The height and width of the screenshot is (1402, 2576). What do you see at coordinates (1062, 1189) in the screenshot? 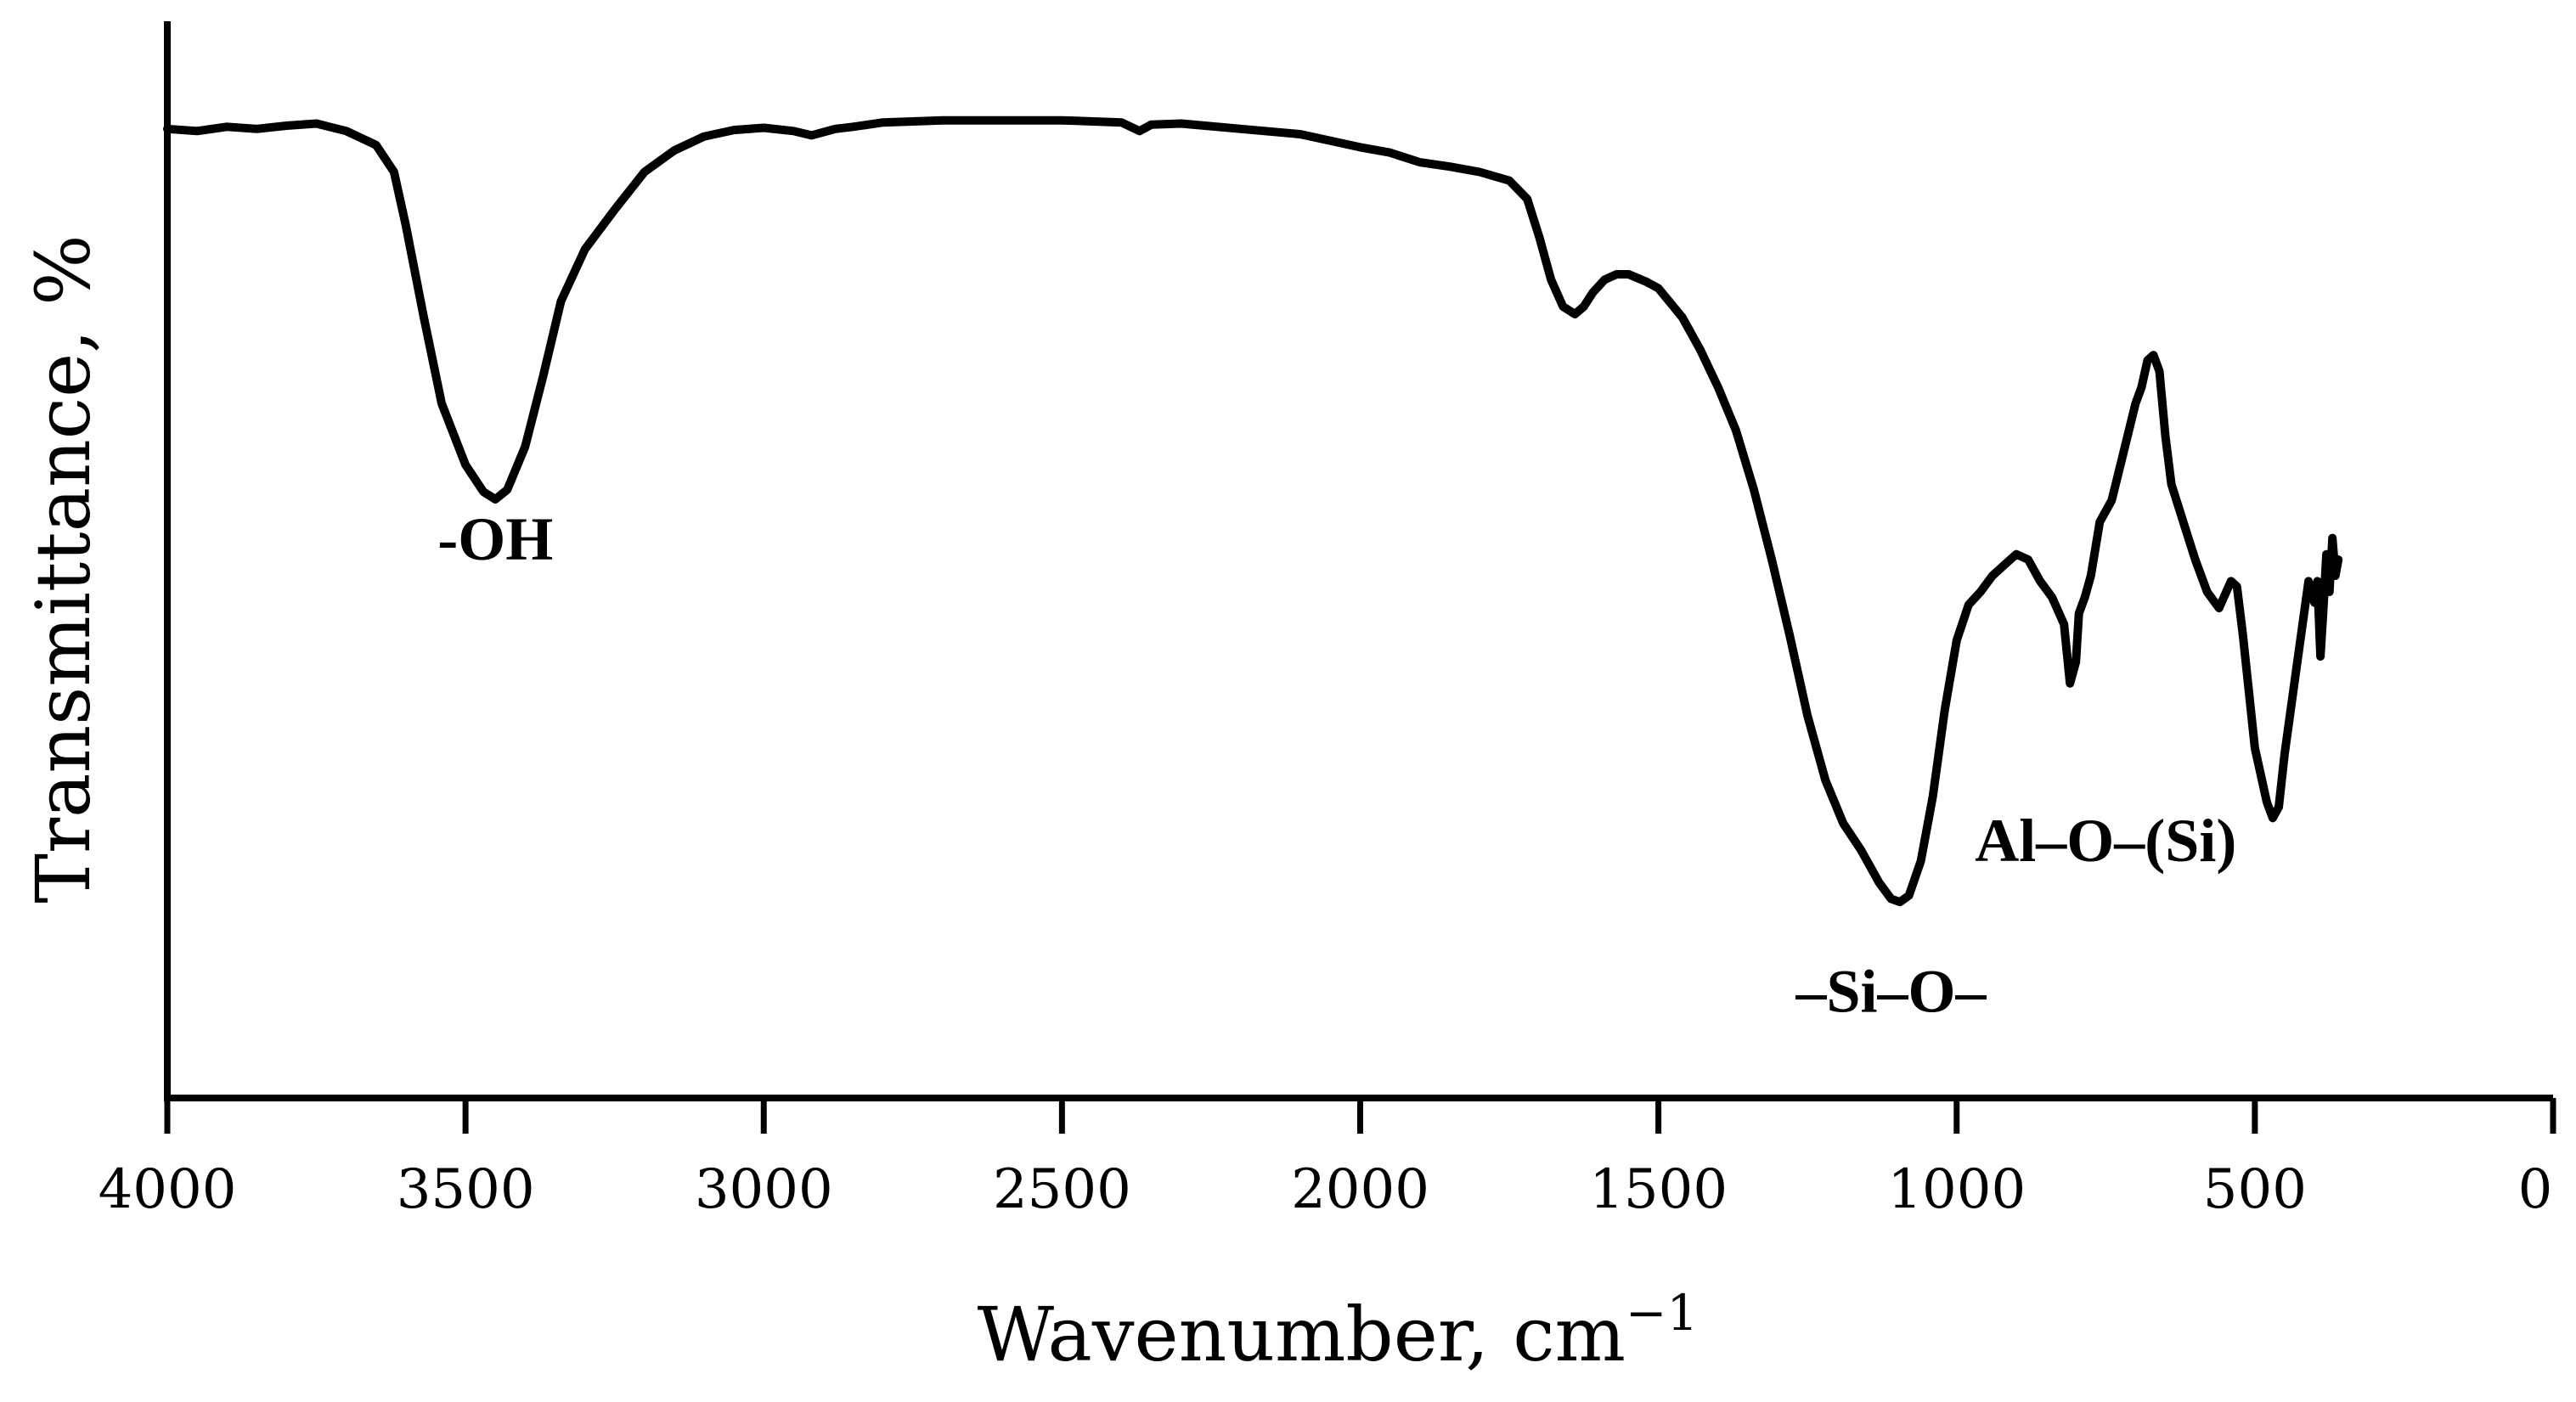
I see `x-tick-label: 2500` at bounding box center [1062, 1189].